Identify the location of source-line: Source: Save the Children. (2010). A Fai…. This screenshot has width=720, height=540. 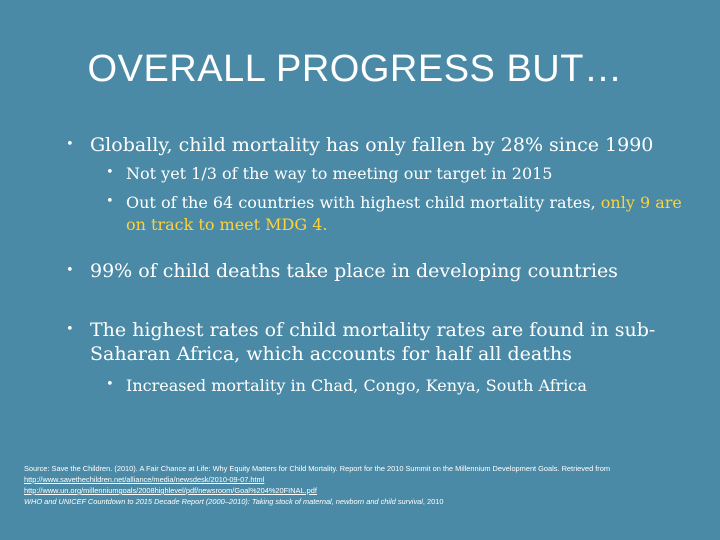
(317, 468).